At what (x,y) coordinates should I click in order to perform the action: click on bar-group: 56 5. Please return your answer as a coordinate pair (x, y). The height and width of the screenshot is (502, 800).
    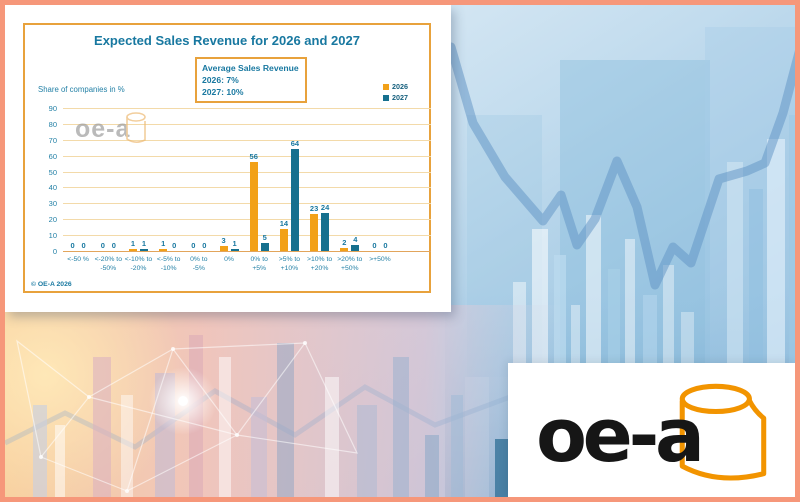
    Looking at the image, I should click on (259, 180).